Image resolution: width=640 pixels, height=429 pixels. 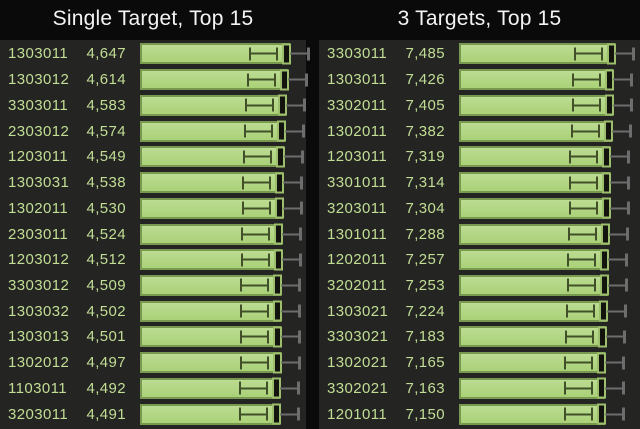 I want to click on chart-row: 1303013 4,501, so click(x=153, y=337).